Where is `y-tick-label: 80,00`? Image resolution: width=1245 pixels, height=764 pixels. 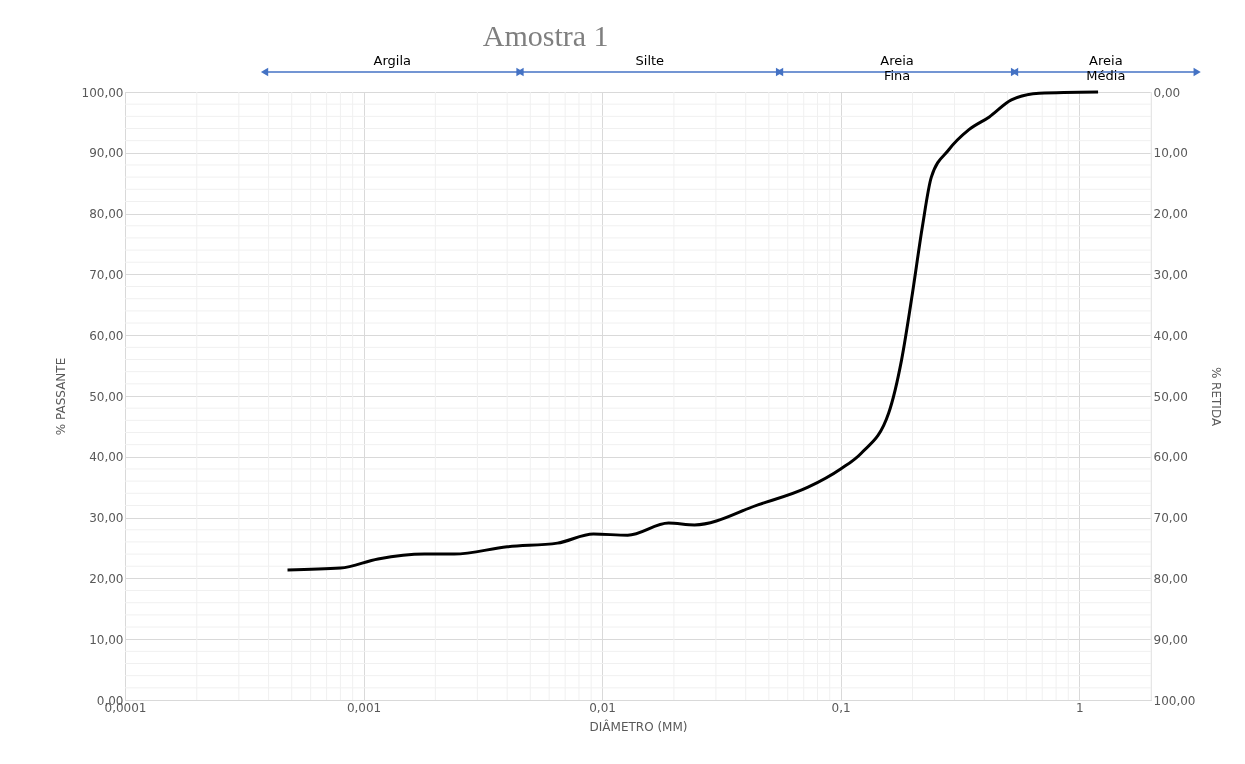
y-tick-label: 80,00 is located at coordinates (106, 214).